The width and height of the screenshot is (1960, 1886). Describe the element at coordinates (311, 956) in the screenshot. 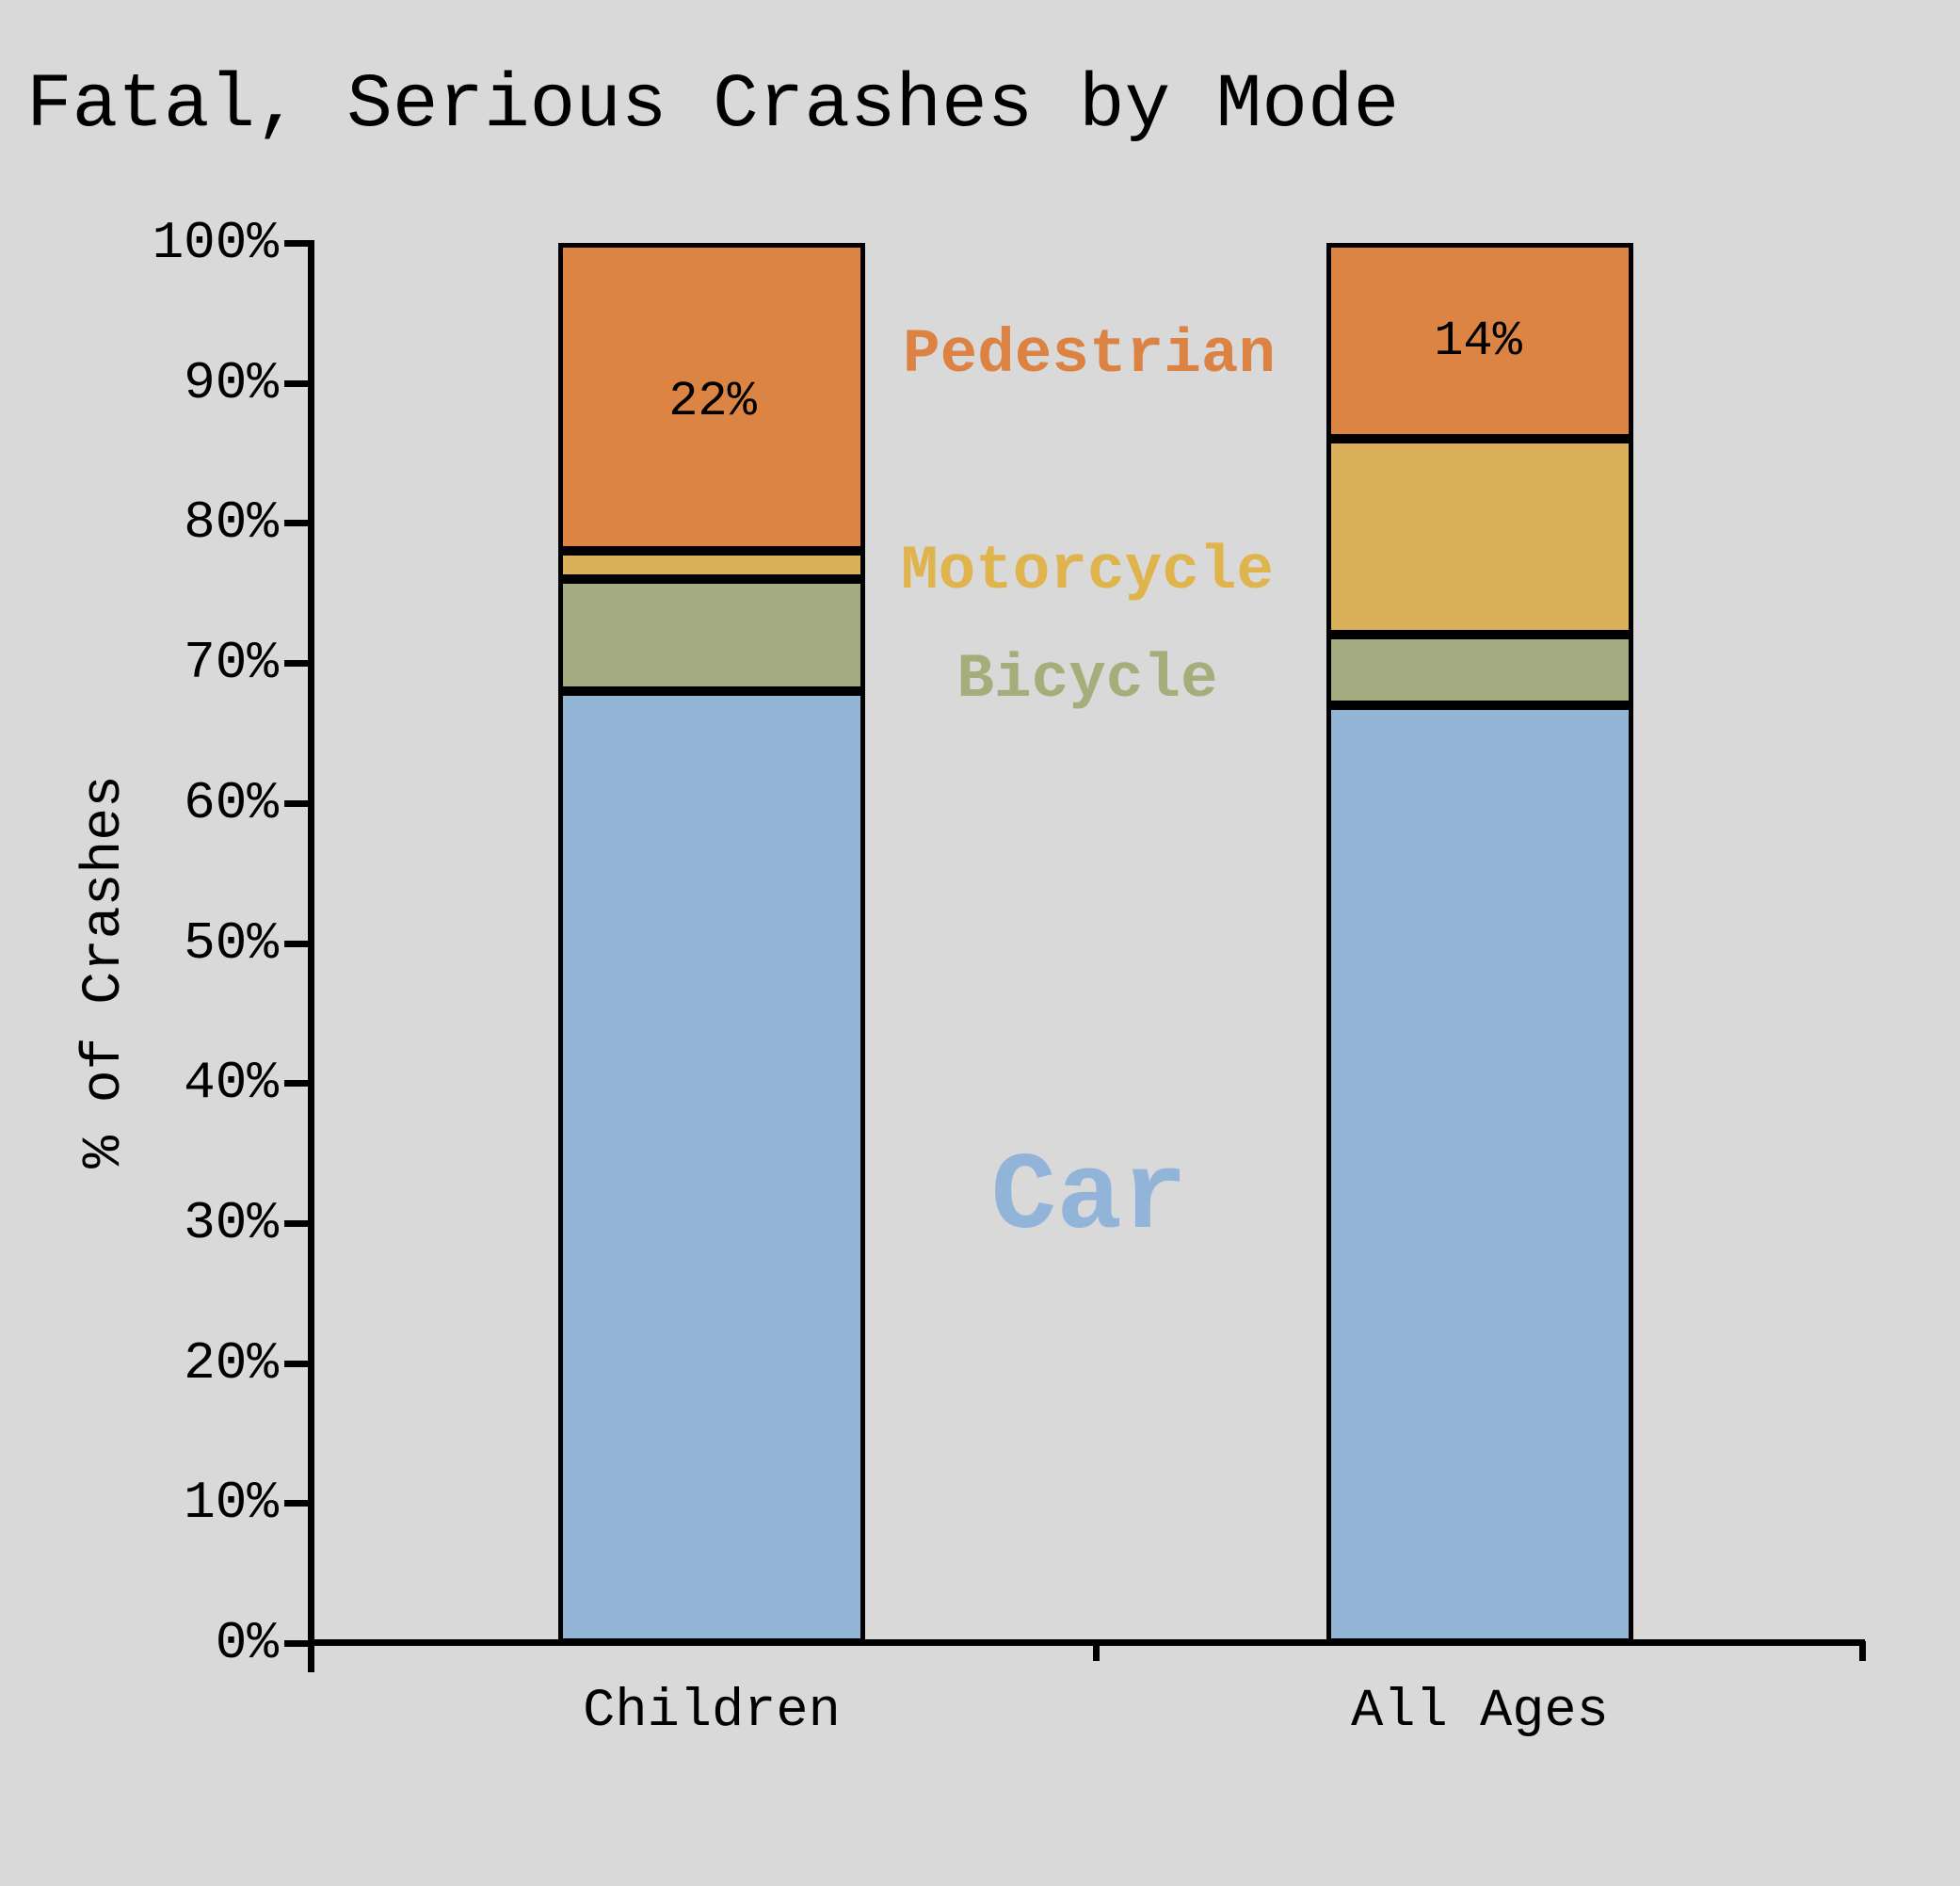

I see `y-axis-spine` at that location.